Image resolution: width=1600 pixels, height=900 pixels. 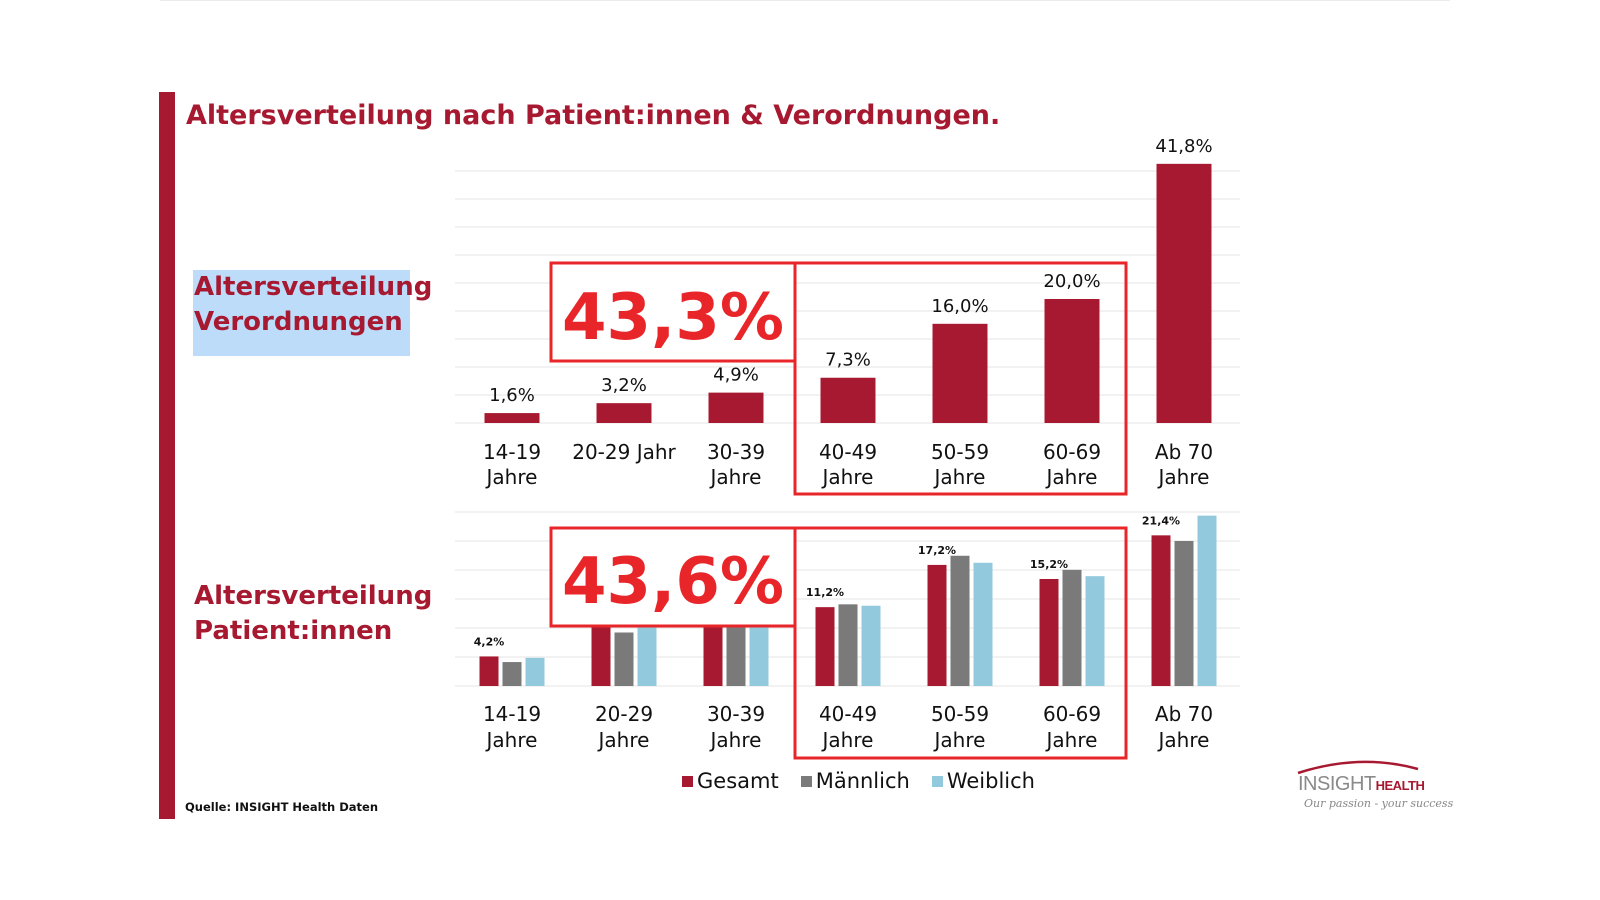 What do you see at coordinates (736, 452) in the screenshot?
I see `tick-label-verordnungen-2-a: 30-39` at bounding box center [736, 452].